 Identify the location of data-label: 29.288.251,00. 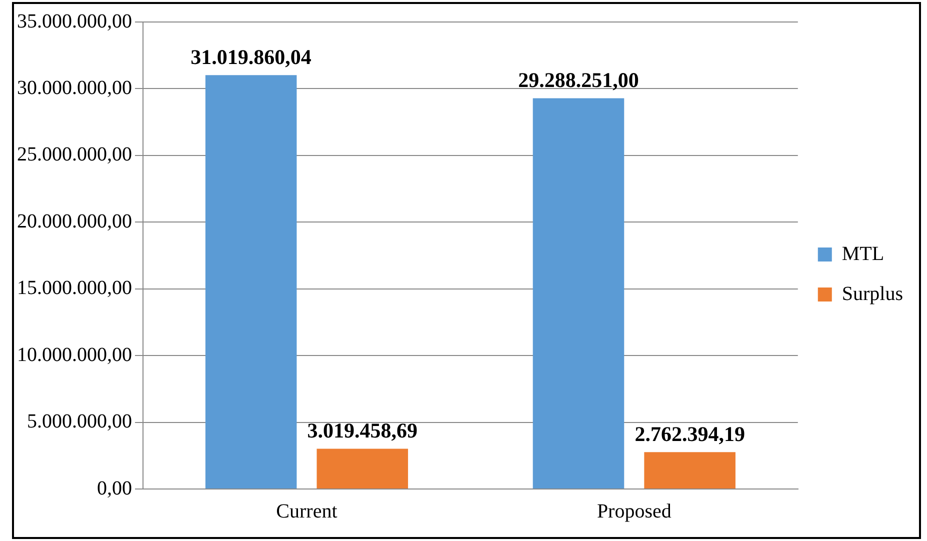
(578, 80).